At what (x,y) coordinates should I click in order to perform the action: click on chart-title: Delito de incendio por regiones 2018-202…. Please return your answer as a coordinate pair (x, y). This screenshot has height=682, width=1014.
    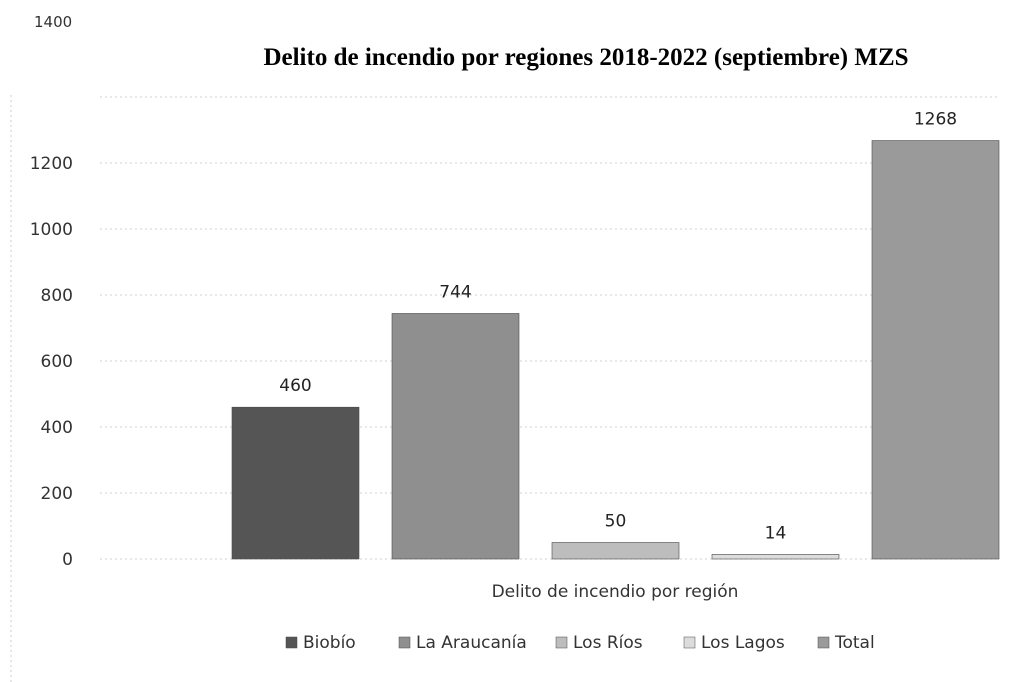
    Looking at the image, I should click on (585, 57).